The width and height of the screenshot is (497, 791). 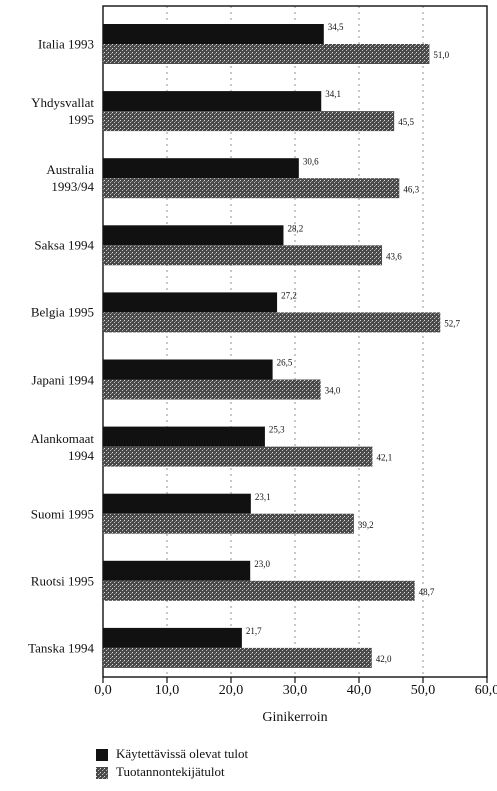 I want to click on x-tick-label: 60,0, so click(x=486, y=690).